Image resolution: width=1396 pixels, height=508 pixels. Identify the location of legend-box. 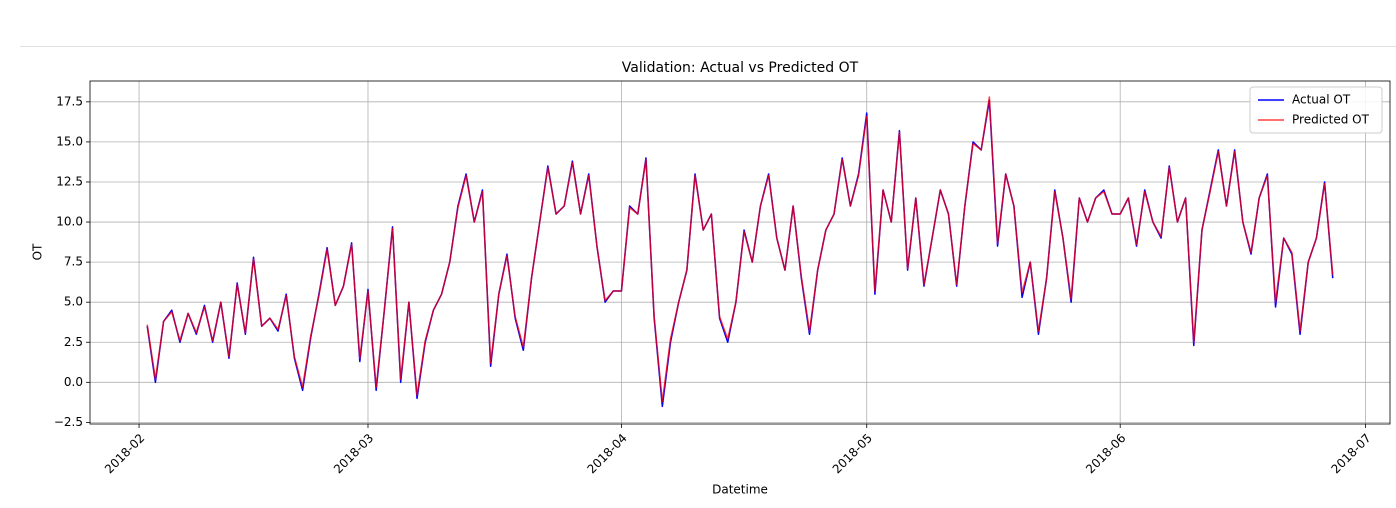
(1316, 110).